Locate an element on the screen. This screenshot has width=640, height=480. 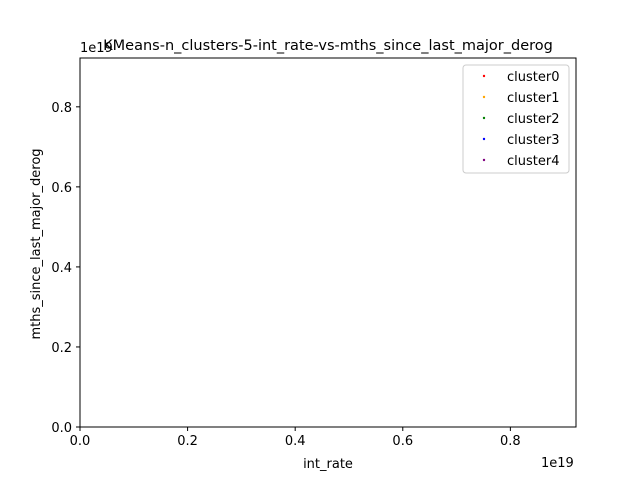
legend-item: cluster4 is located at coordinates (520, 161).